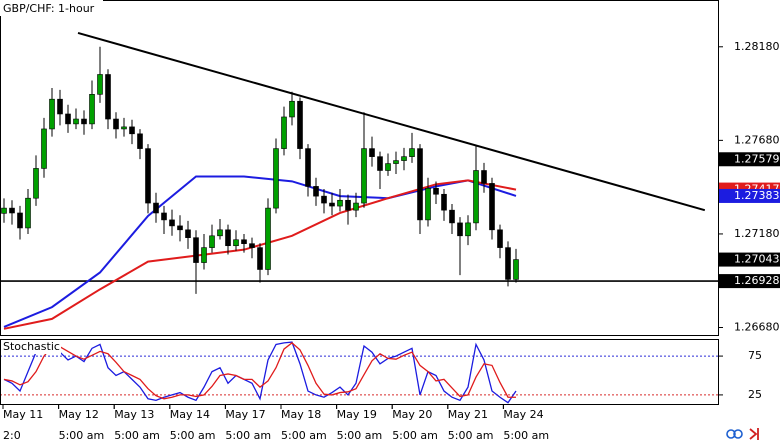 Image resolution: width=780 pixels, height=443 pixels. What do you see at coordinates (12, 435) in the screenshot?
I see `x-tick-label: 2:0` at bounding box center [12, 435].